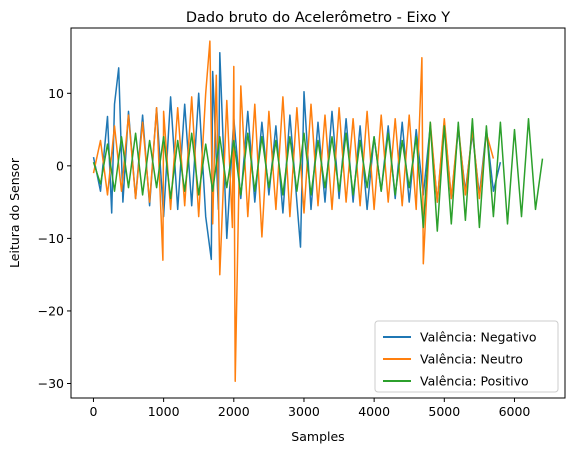 This screenshot has height=453, width=574. Describe the element at coordinates (471, 359) in the screenshot. I see `legend-label-2: Valência: Neutro` at that location.